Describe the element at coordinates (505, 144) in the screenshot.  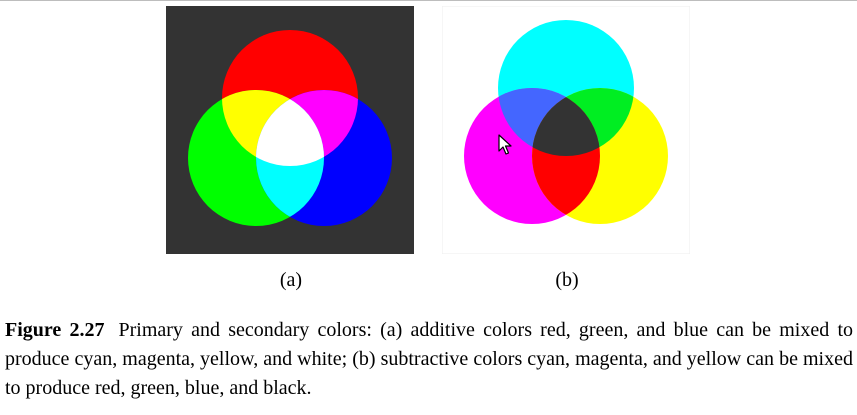
I see `mouse-pointer-icon` at that location.